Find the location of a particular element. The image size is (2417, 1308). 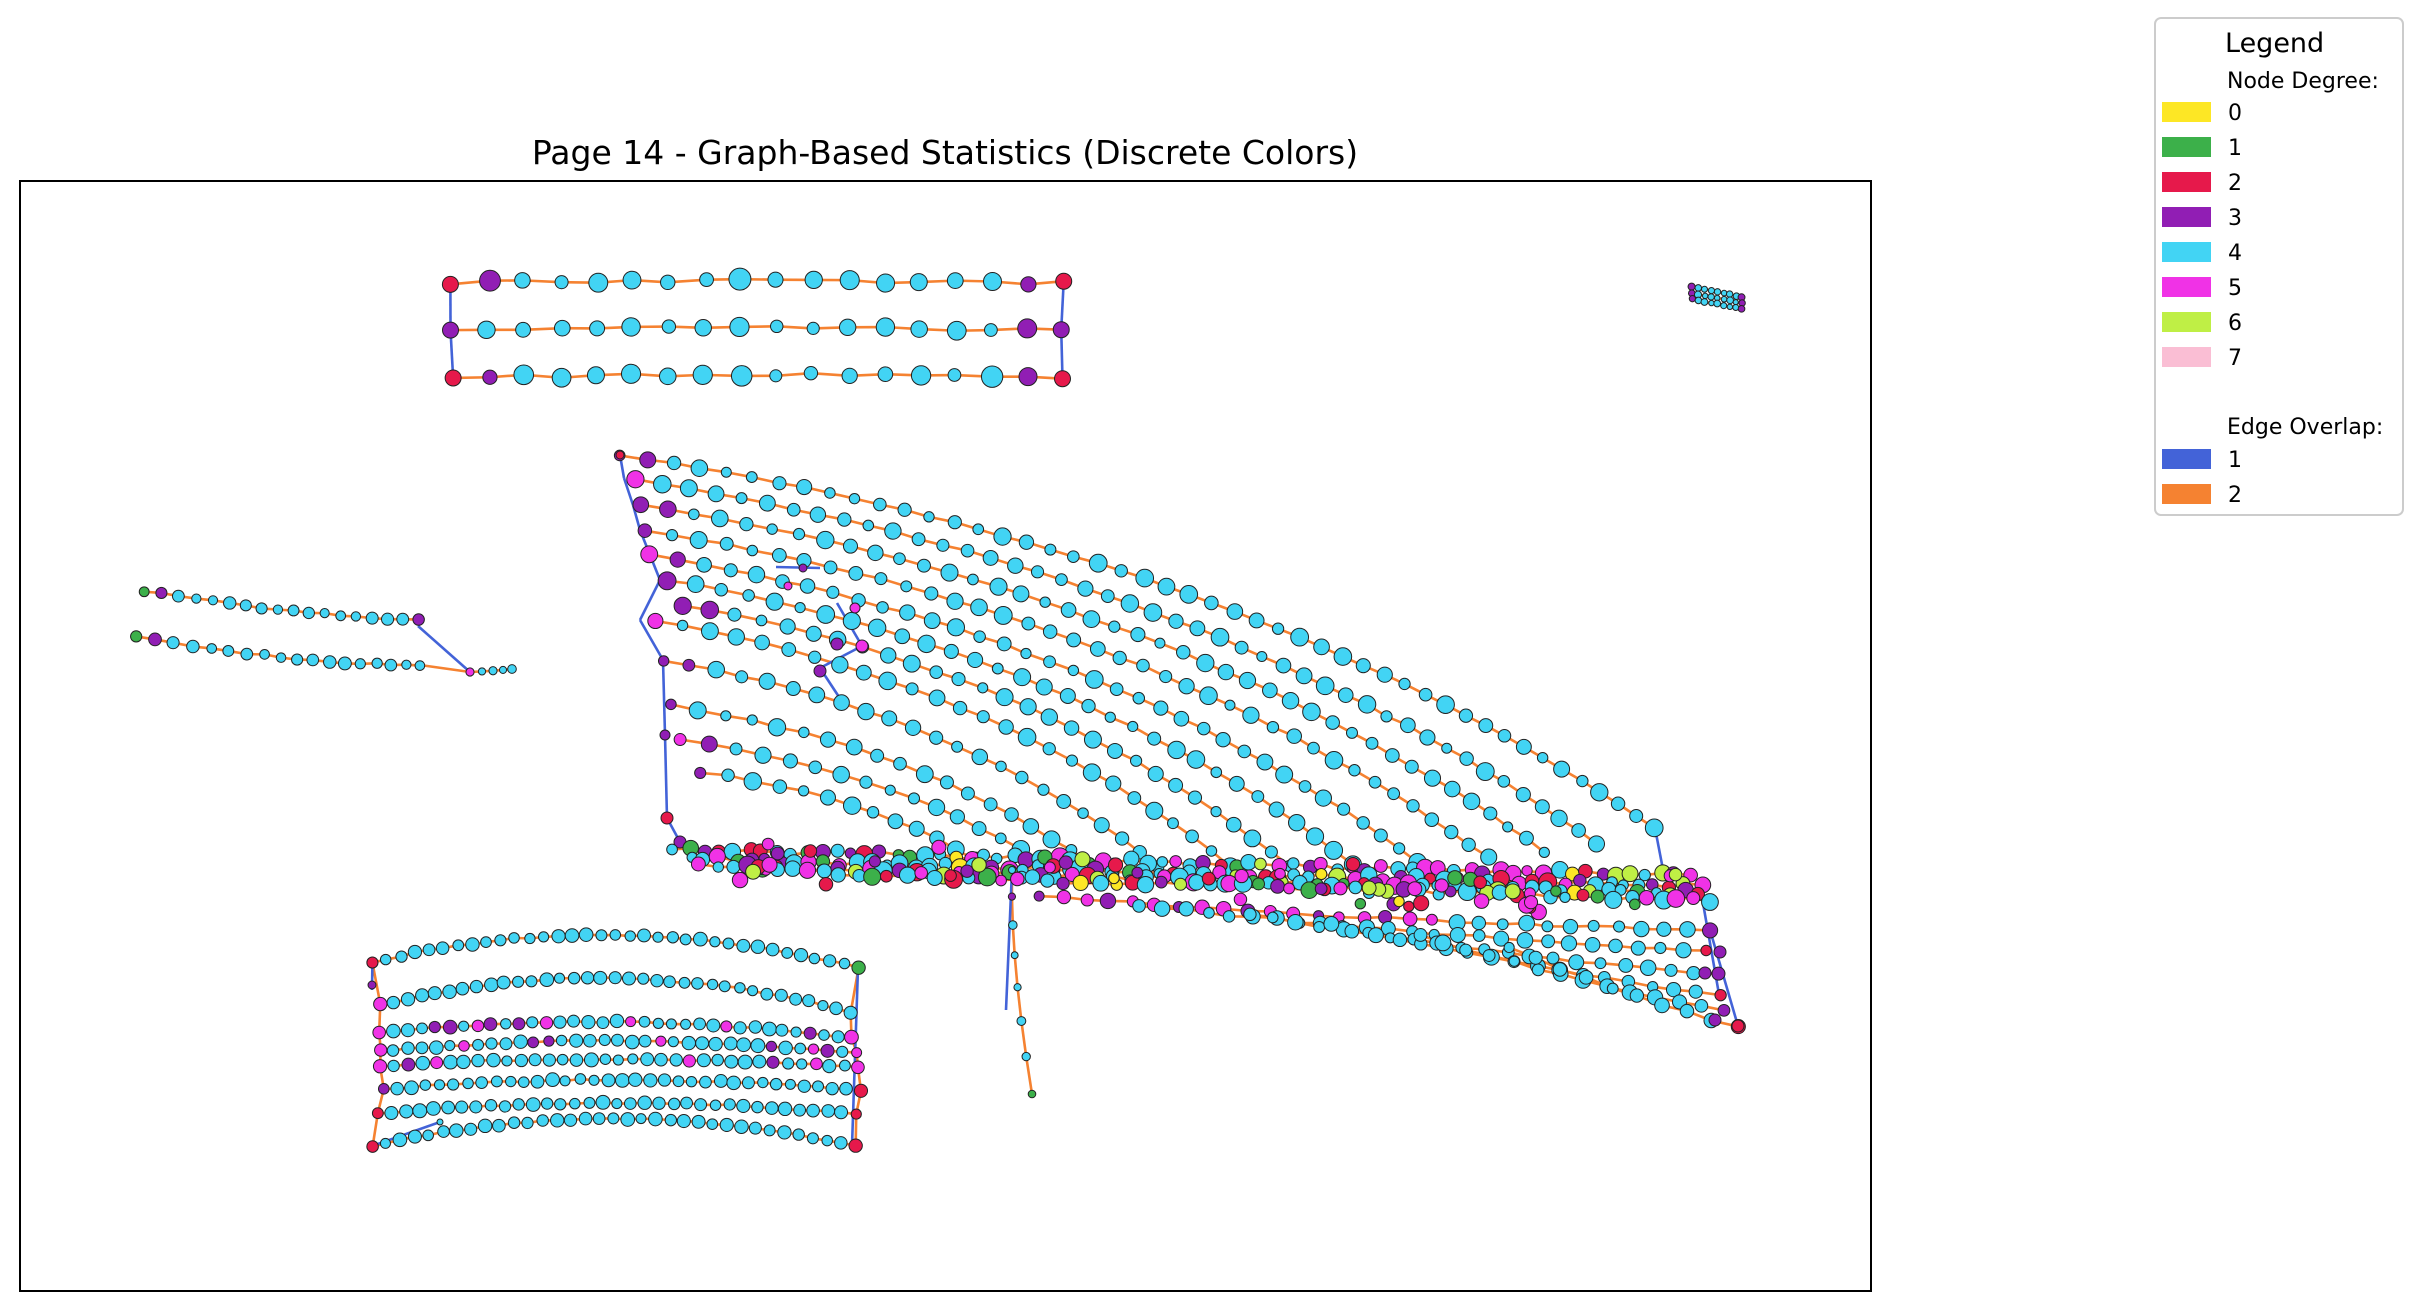

graph-edge is located at coordinates (1024, 1038).